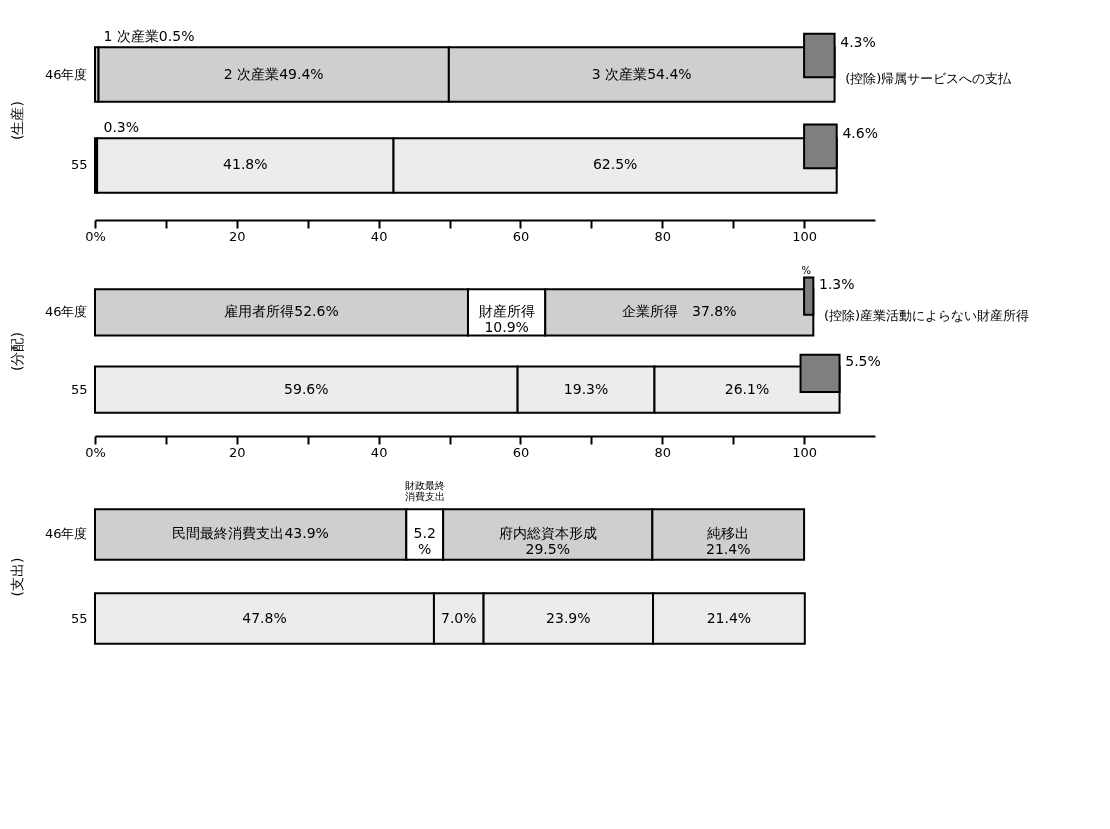 The image size is (1110, 829). I want to click on data-label: 雇用者所得52.6%, so click(281, 311).